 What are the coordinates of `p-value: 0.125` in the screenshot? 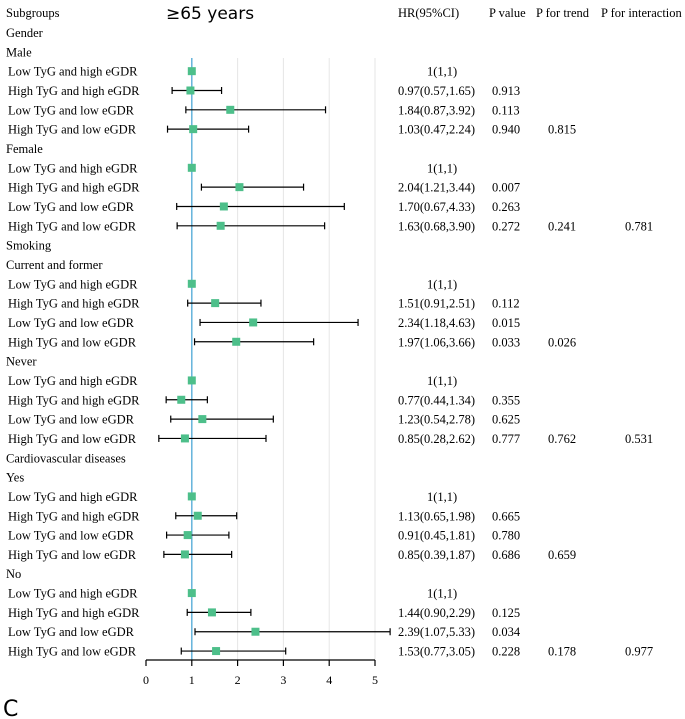 It's located at (506, 613).